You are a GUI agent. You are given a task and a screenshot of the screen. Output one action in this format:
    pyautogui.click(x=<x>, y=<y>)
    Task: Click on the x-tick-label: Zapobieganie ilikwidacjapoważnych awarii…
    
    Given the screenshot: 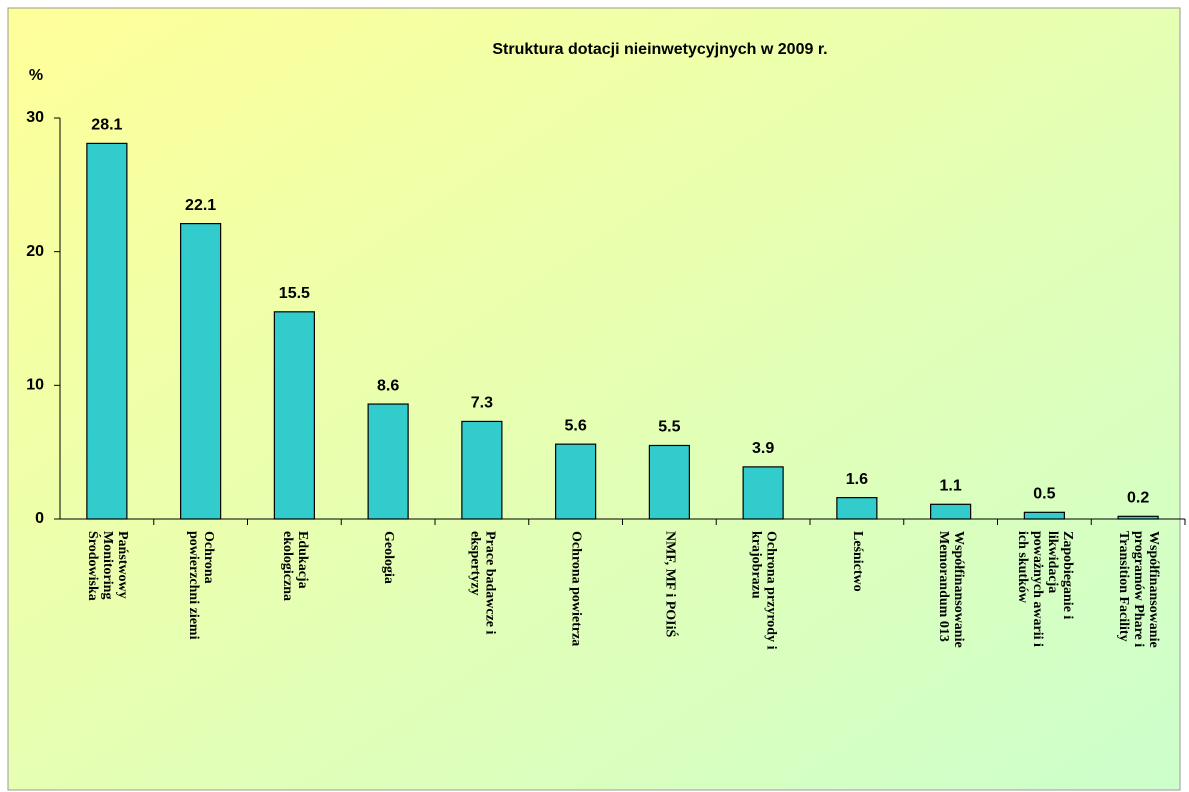 What is the action you would take?
    pyautogui.click(x=1045, y=589)
    